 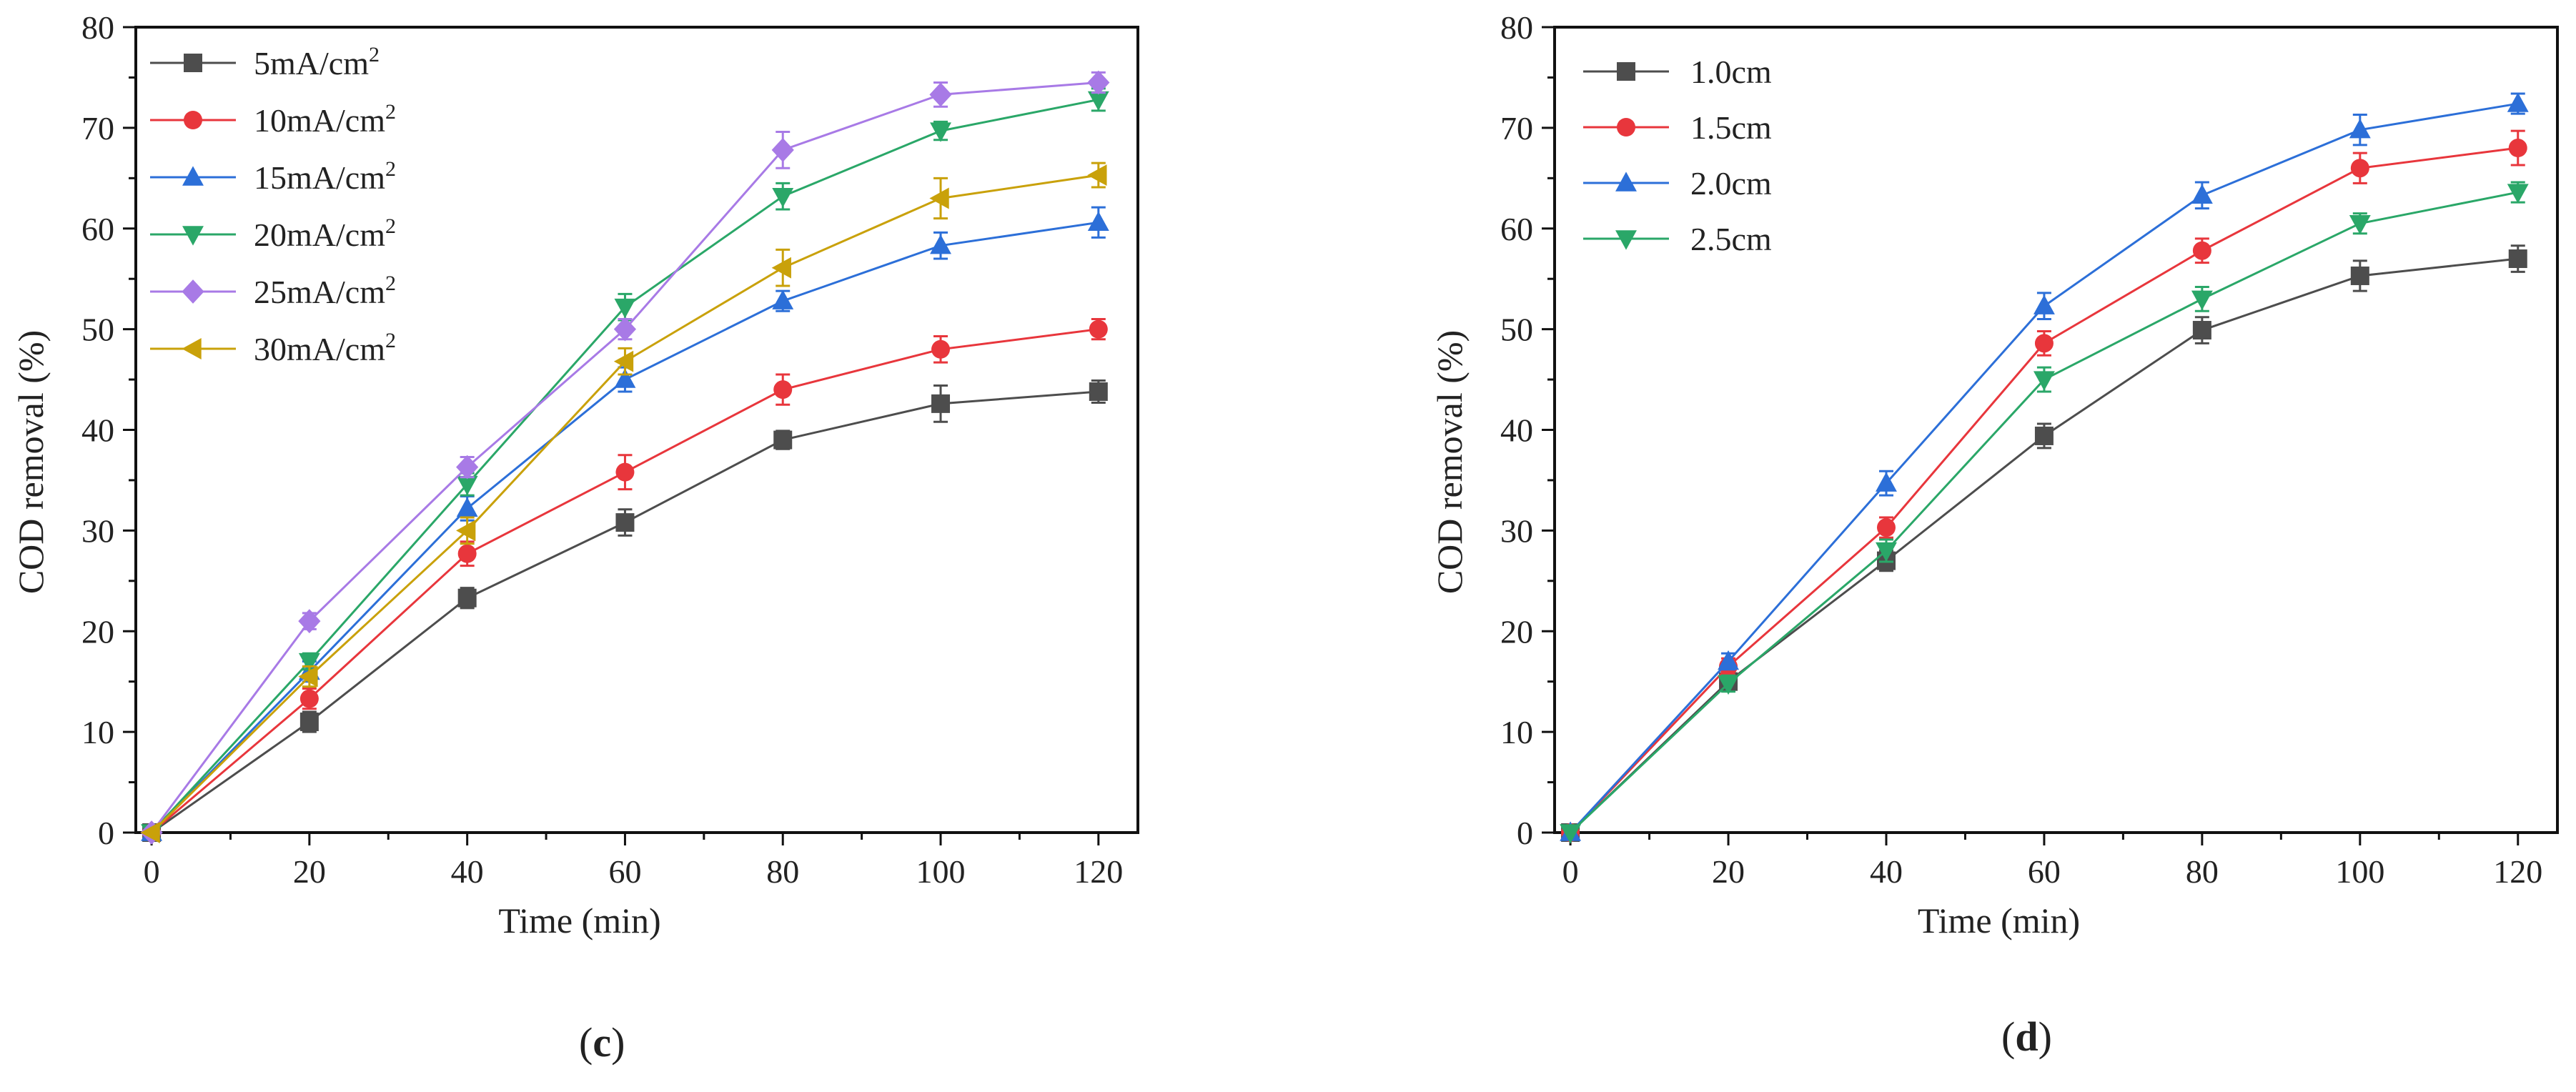 I want to click on legend-label: 15mA/cm2, so click(x=325, y=176).